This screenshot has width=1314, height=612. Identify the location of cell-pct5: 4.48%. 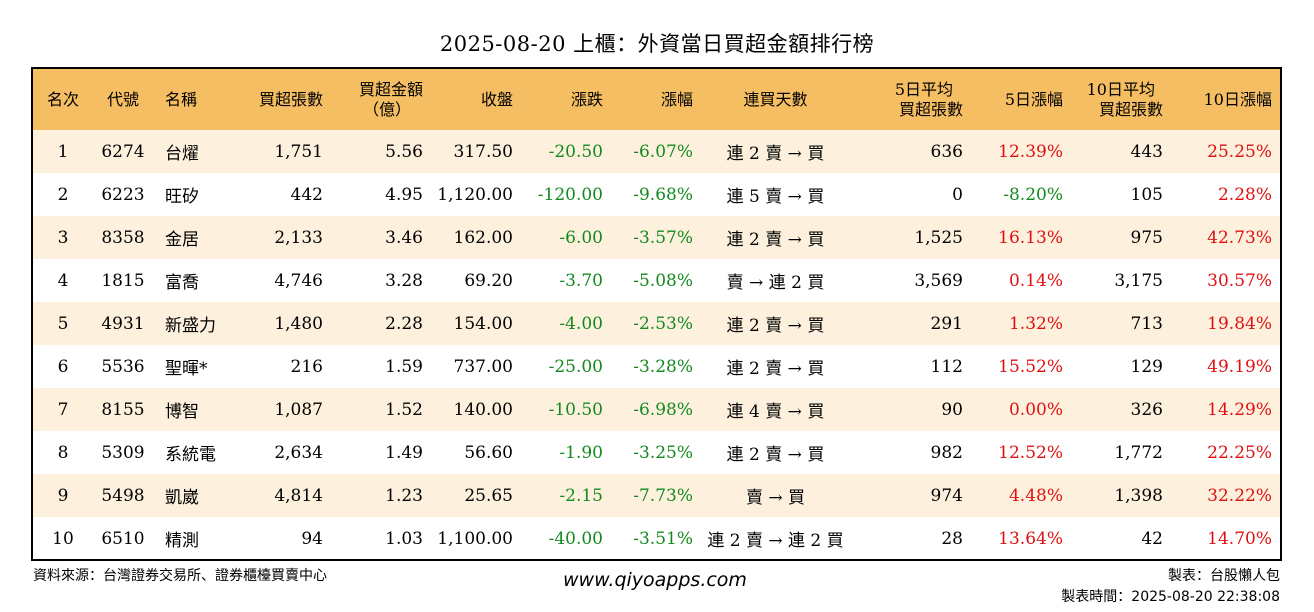
(1035, 495).